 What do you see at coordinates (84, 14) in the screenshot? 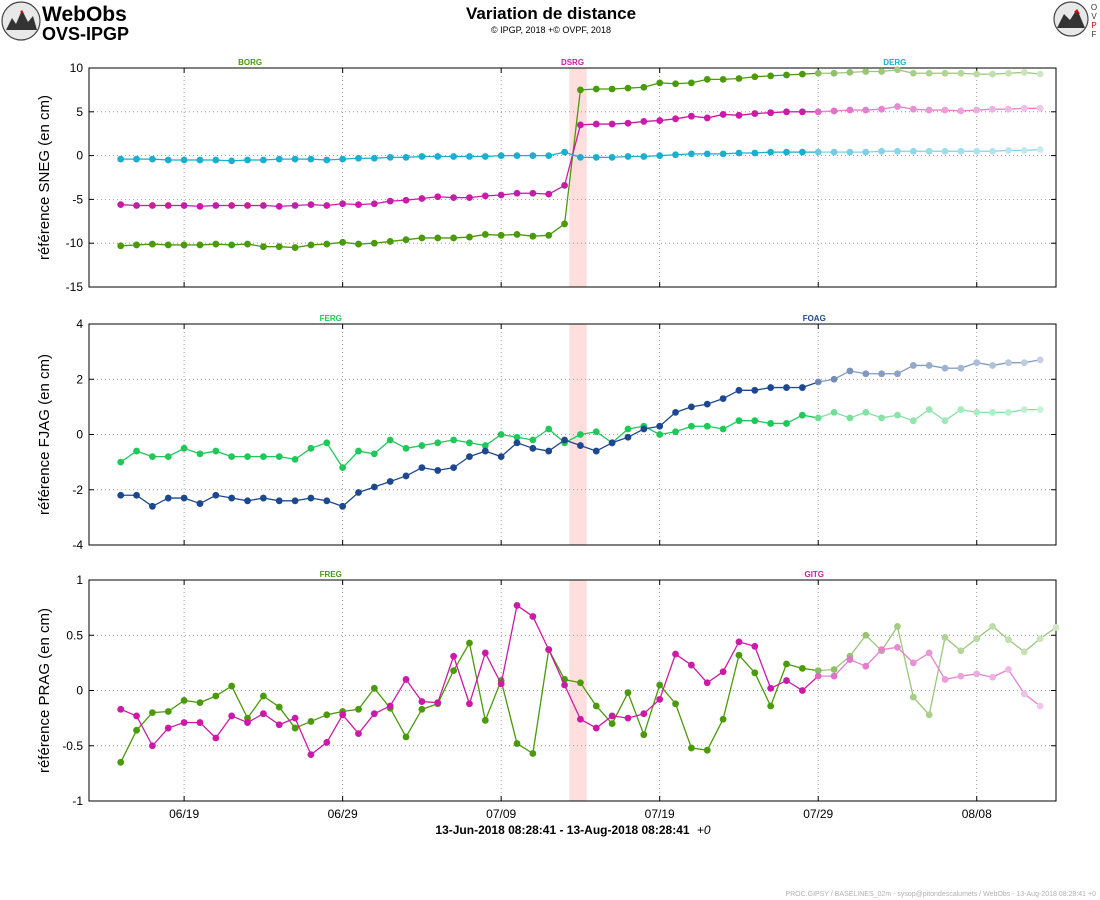
I see `brand-line1: WebObs` at bounding box center [84, 14].